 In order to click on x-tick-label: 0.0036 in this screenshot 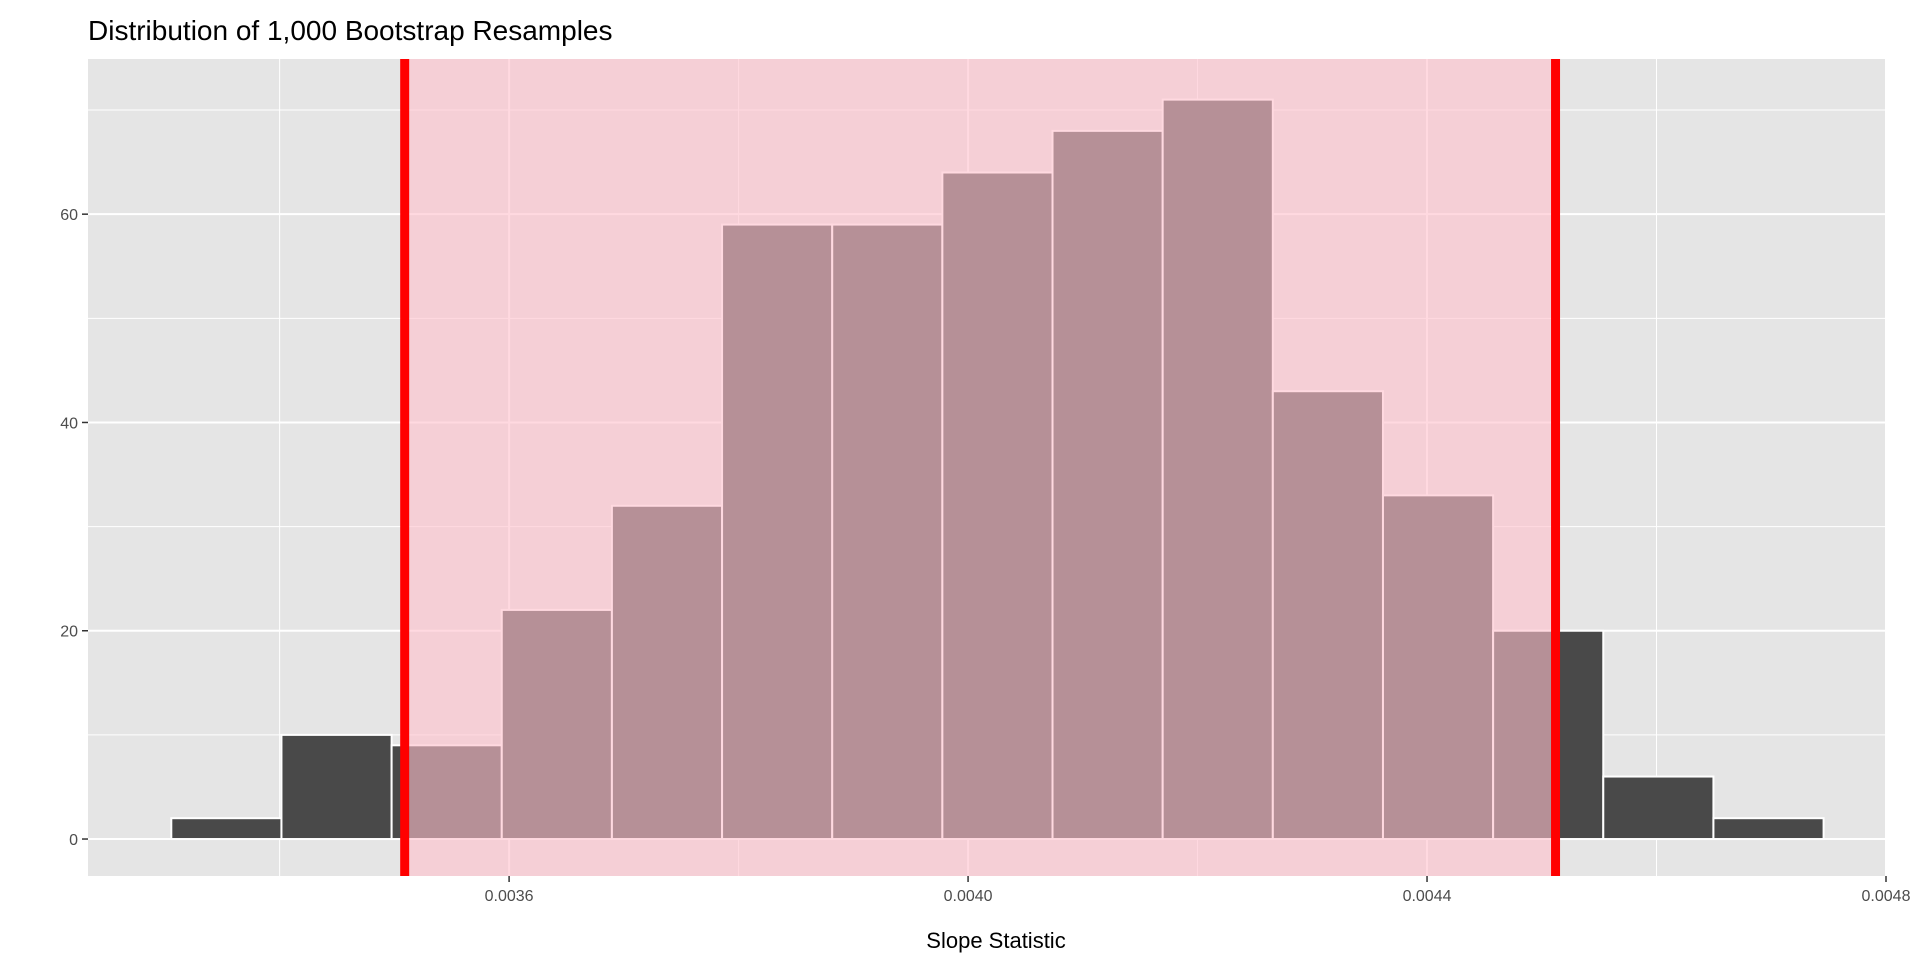, I will do `click(509, 896)`.